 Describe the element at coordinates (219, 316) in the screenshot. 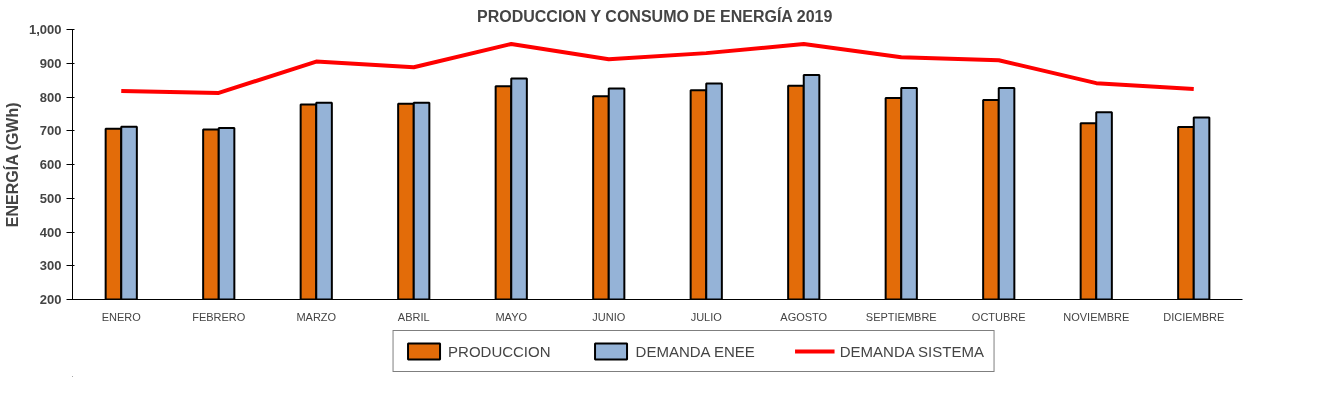

I see `x-tick-label: FEBRERO` at that location.